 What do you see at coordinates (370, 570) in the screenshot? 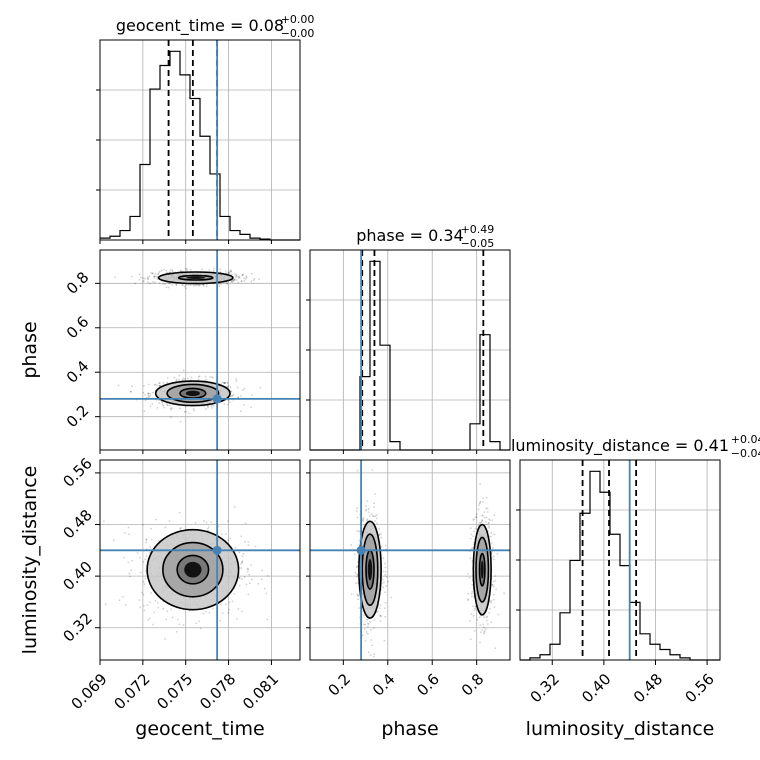
I see `density-core` at bounding box center [370, 570].